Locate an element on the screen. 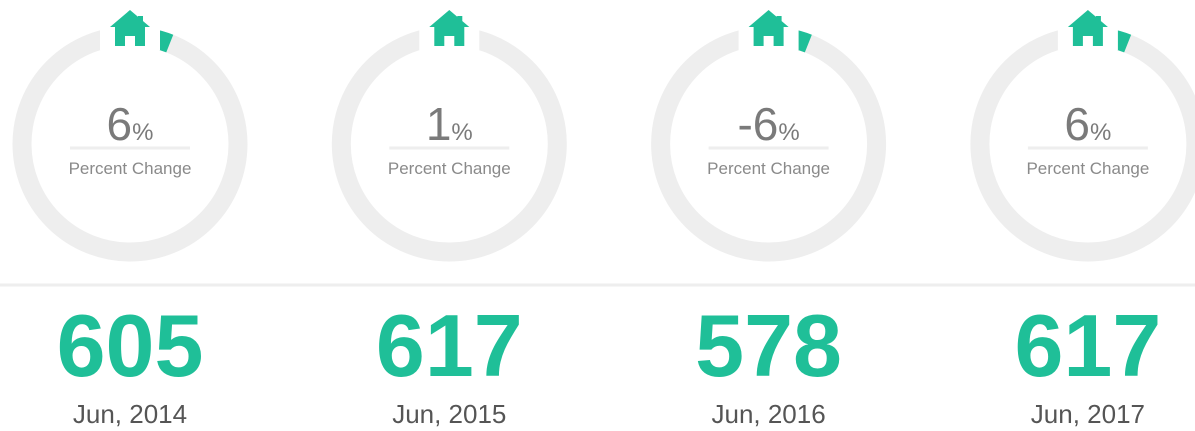  count-value: 578 is located at coordinates (768, 345).